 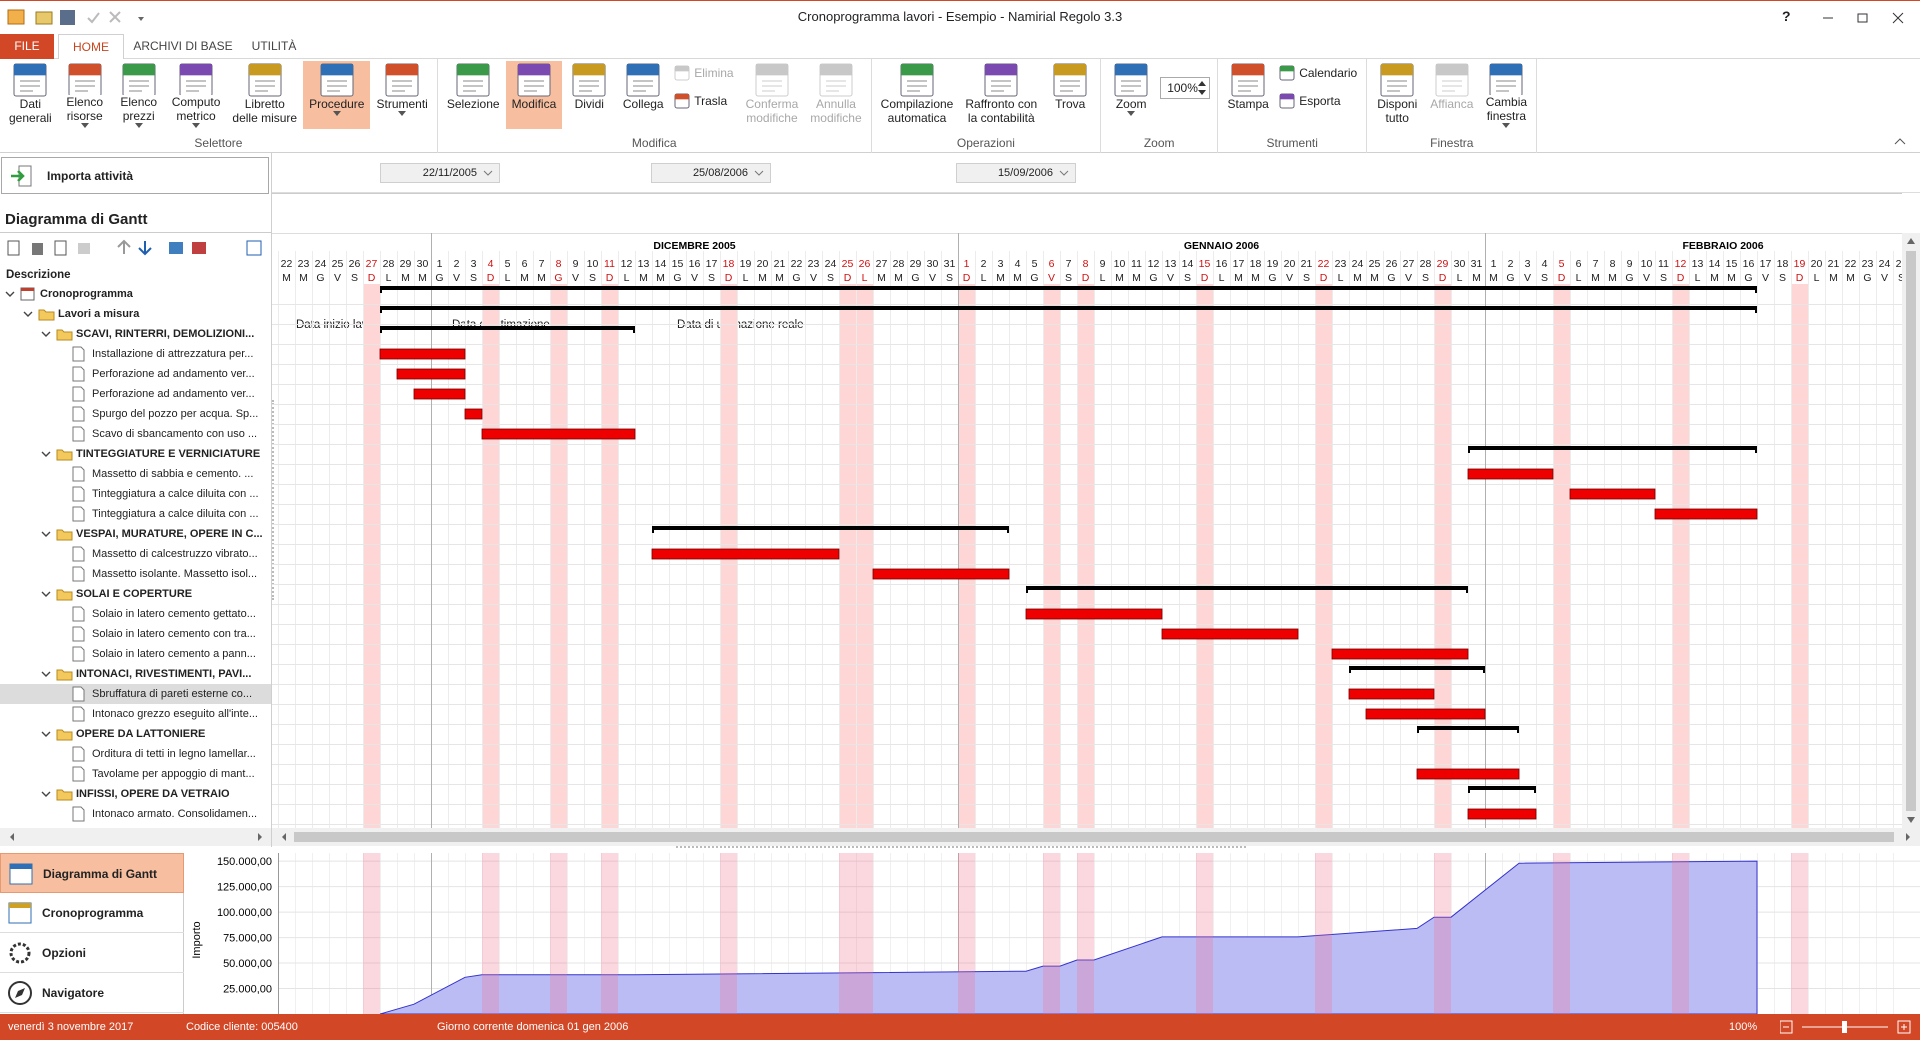 I want to click on ribbon-button: Dividi, so click(x=589, y=95).